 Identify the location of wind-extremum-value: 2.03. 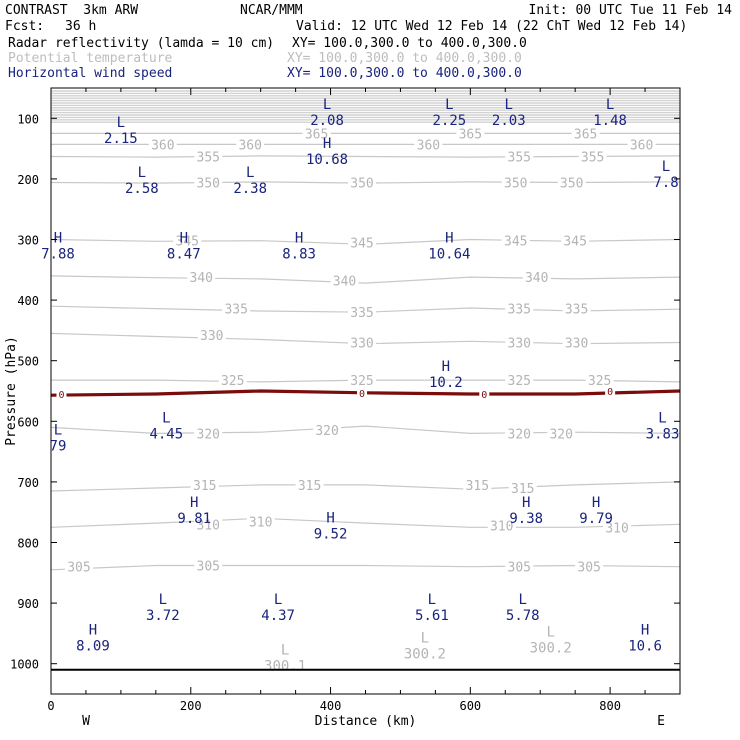
(509, 121).